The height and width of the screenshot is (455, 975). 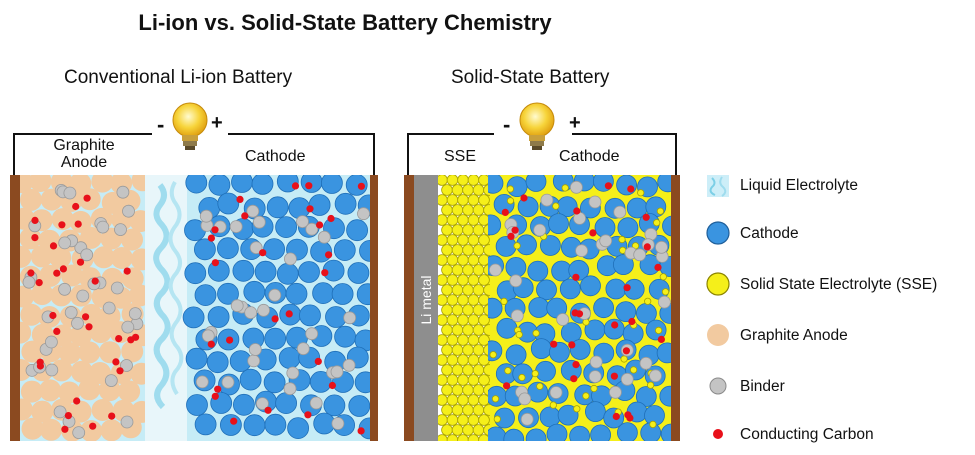 What do you see at coordinates (718, 307) in the screenshot?
I see `legend` at bounding box center [718, 307].